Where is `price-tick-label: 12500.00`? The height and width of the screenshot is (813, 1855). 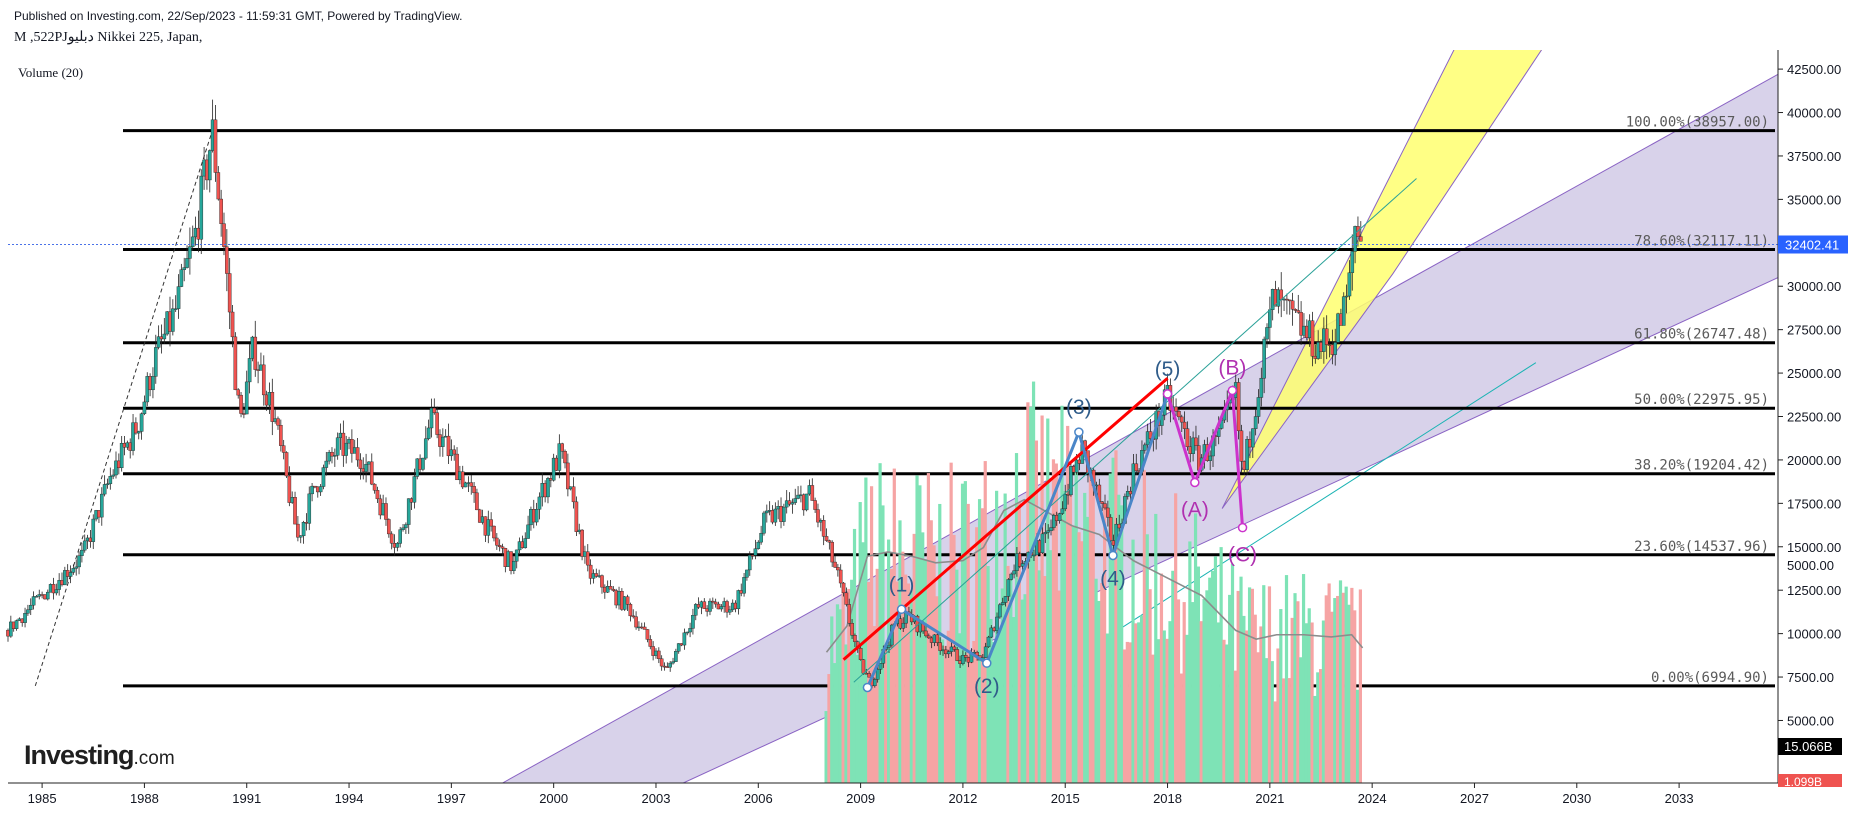 price-tick-label: 12500.00 is located at coordinates (1814, 590).